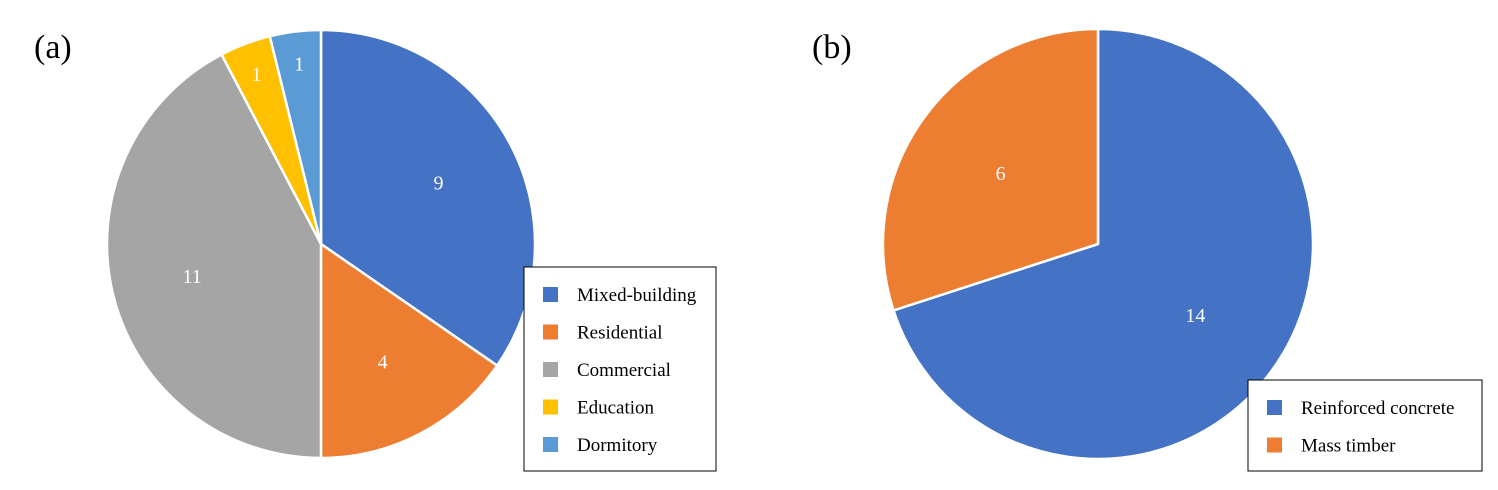 Image resolution: width=1498 pixels, height=490 pixels. I want to click on legend-swatch-residential, so click(550, 332).